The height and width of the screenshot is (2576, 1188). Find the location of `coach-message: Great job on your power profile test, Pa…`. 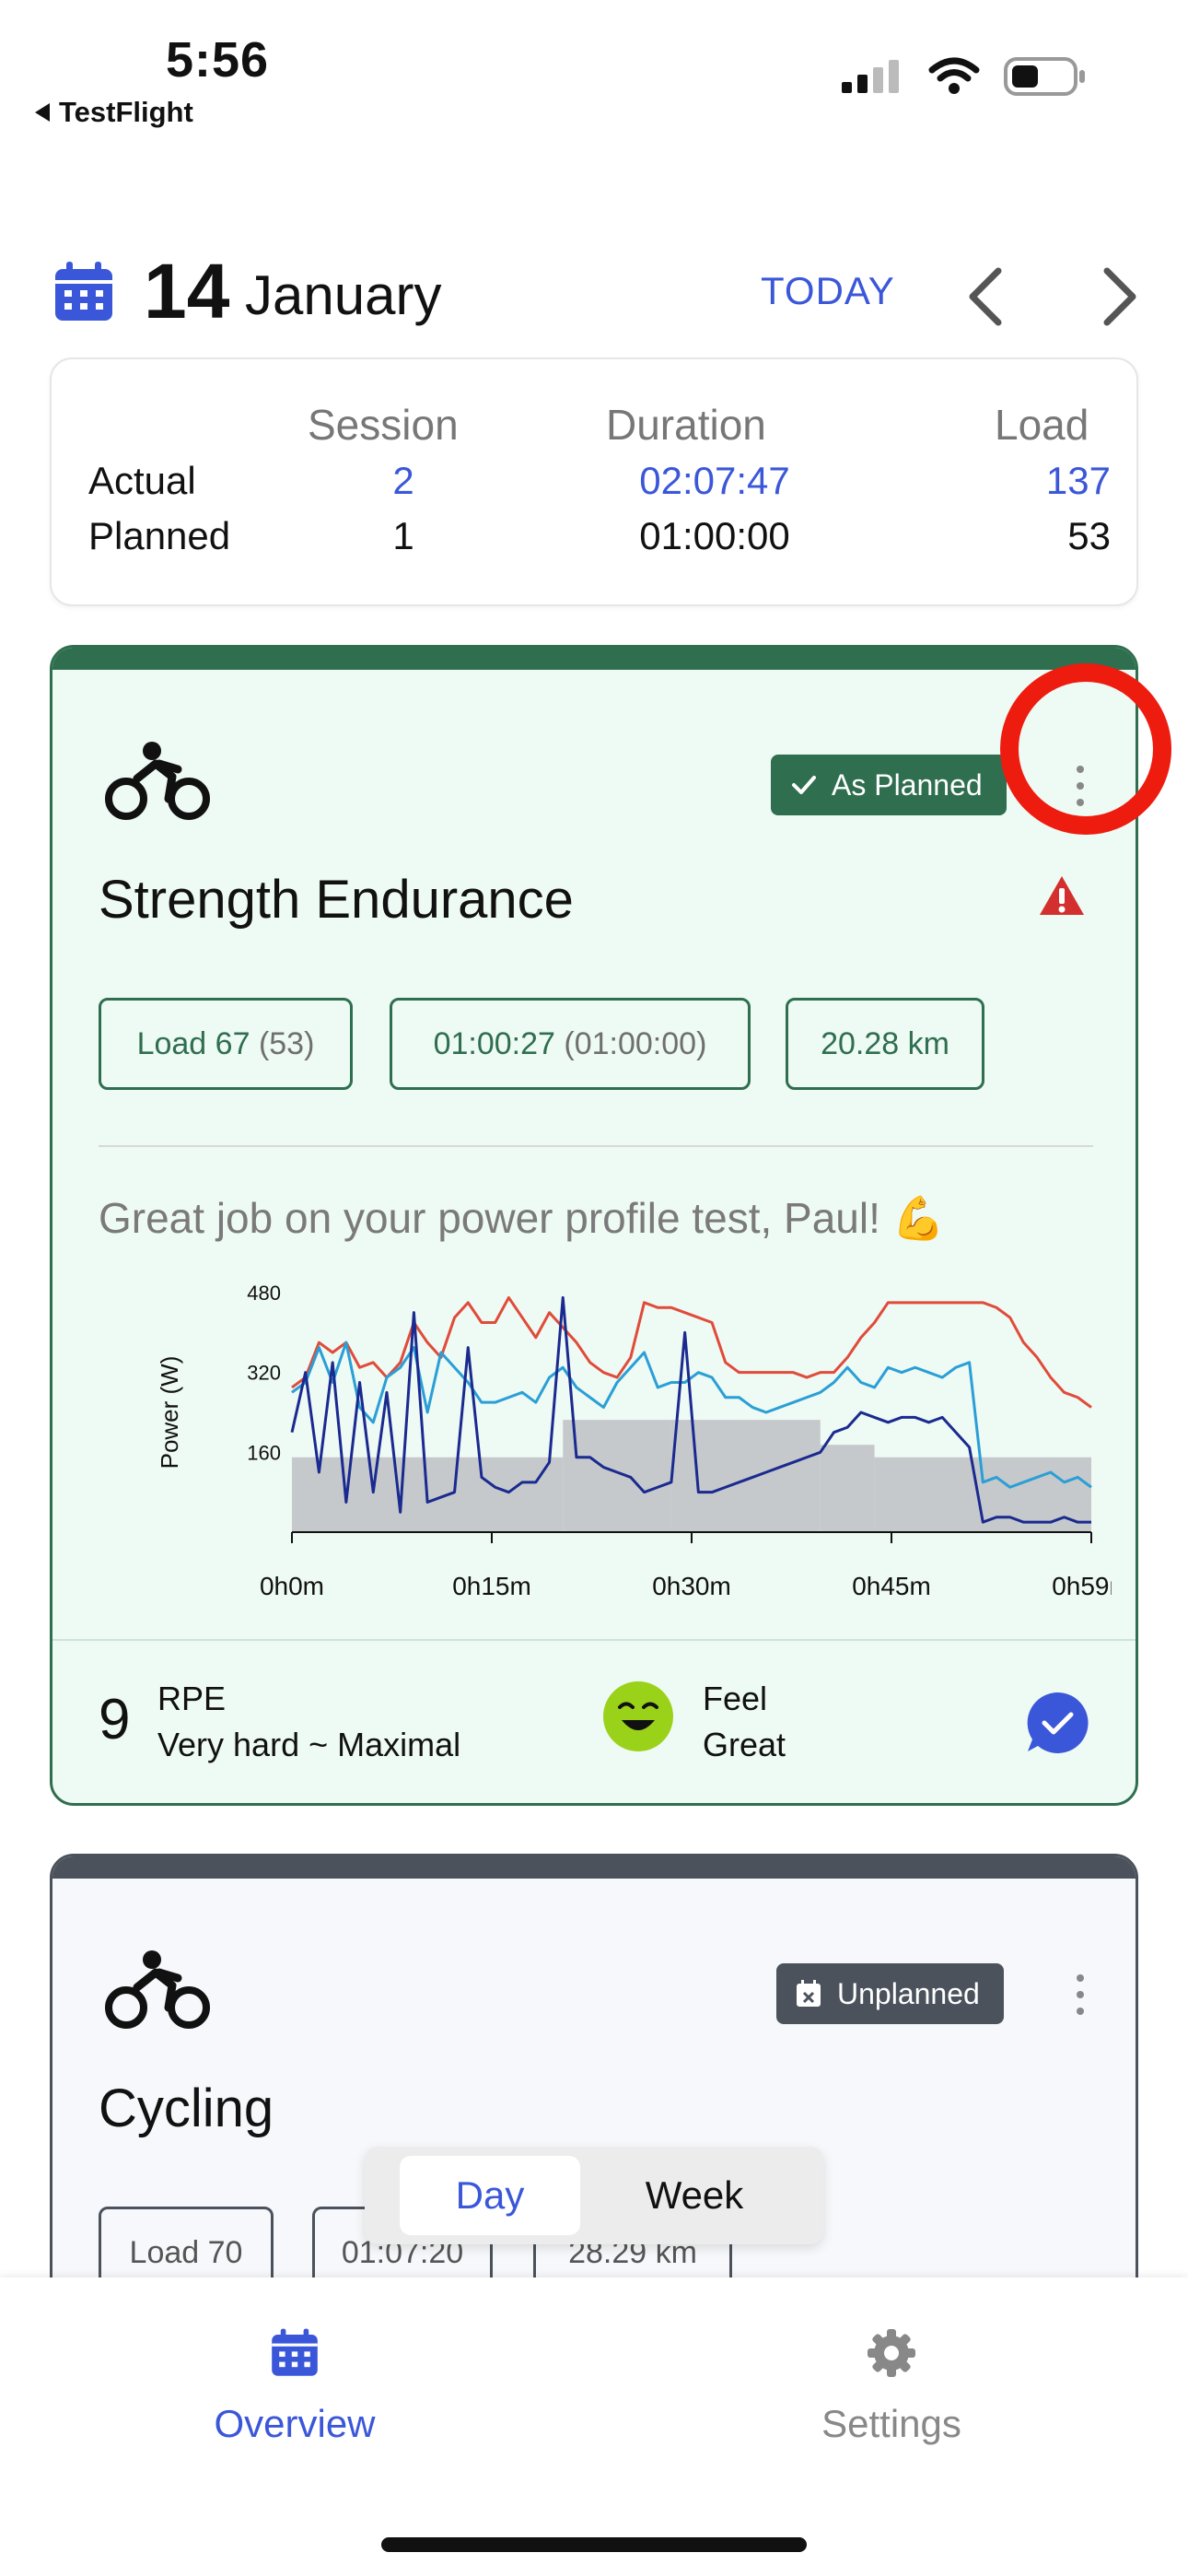

coach-message: Great job on your power profile test, Pa… is located at coordinates (522, 1218).